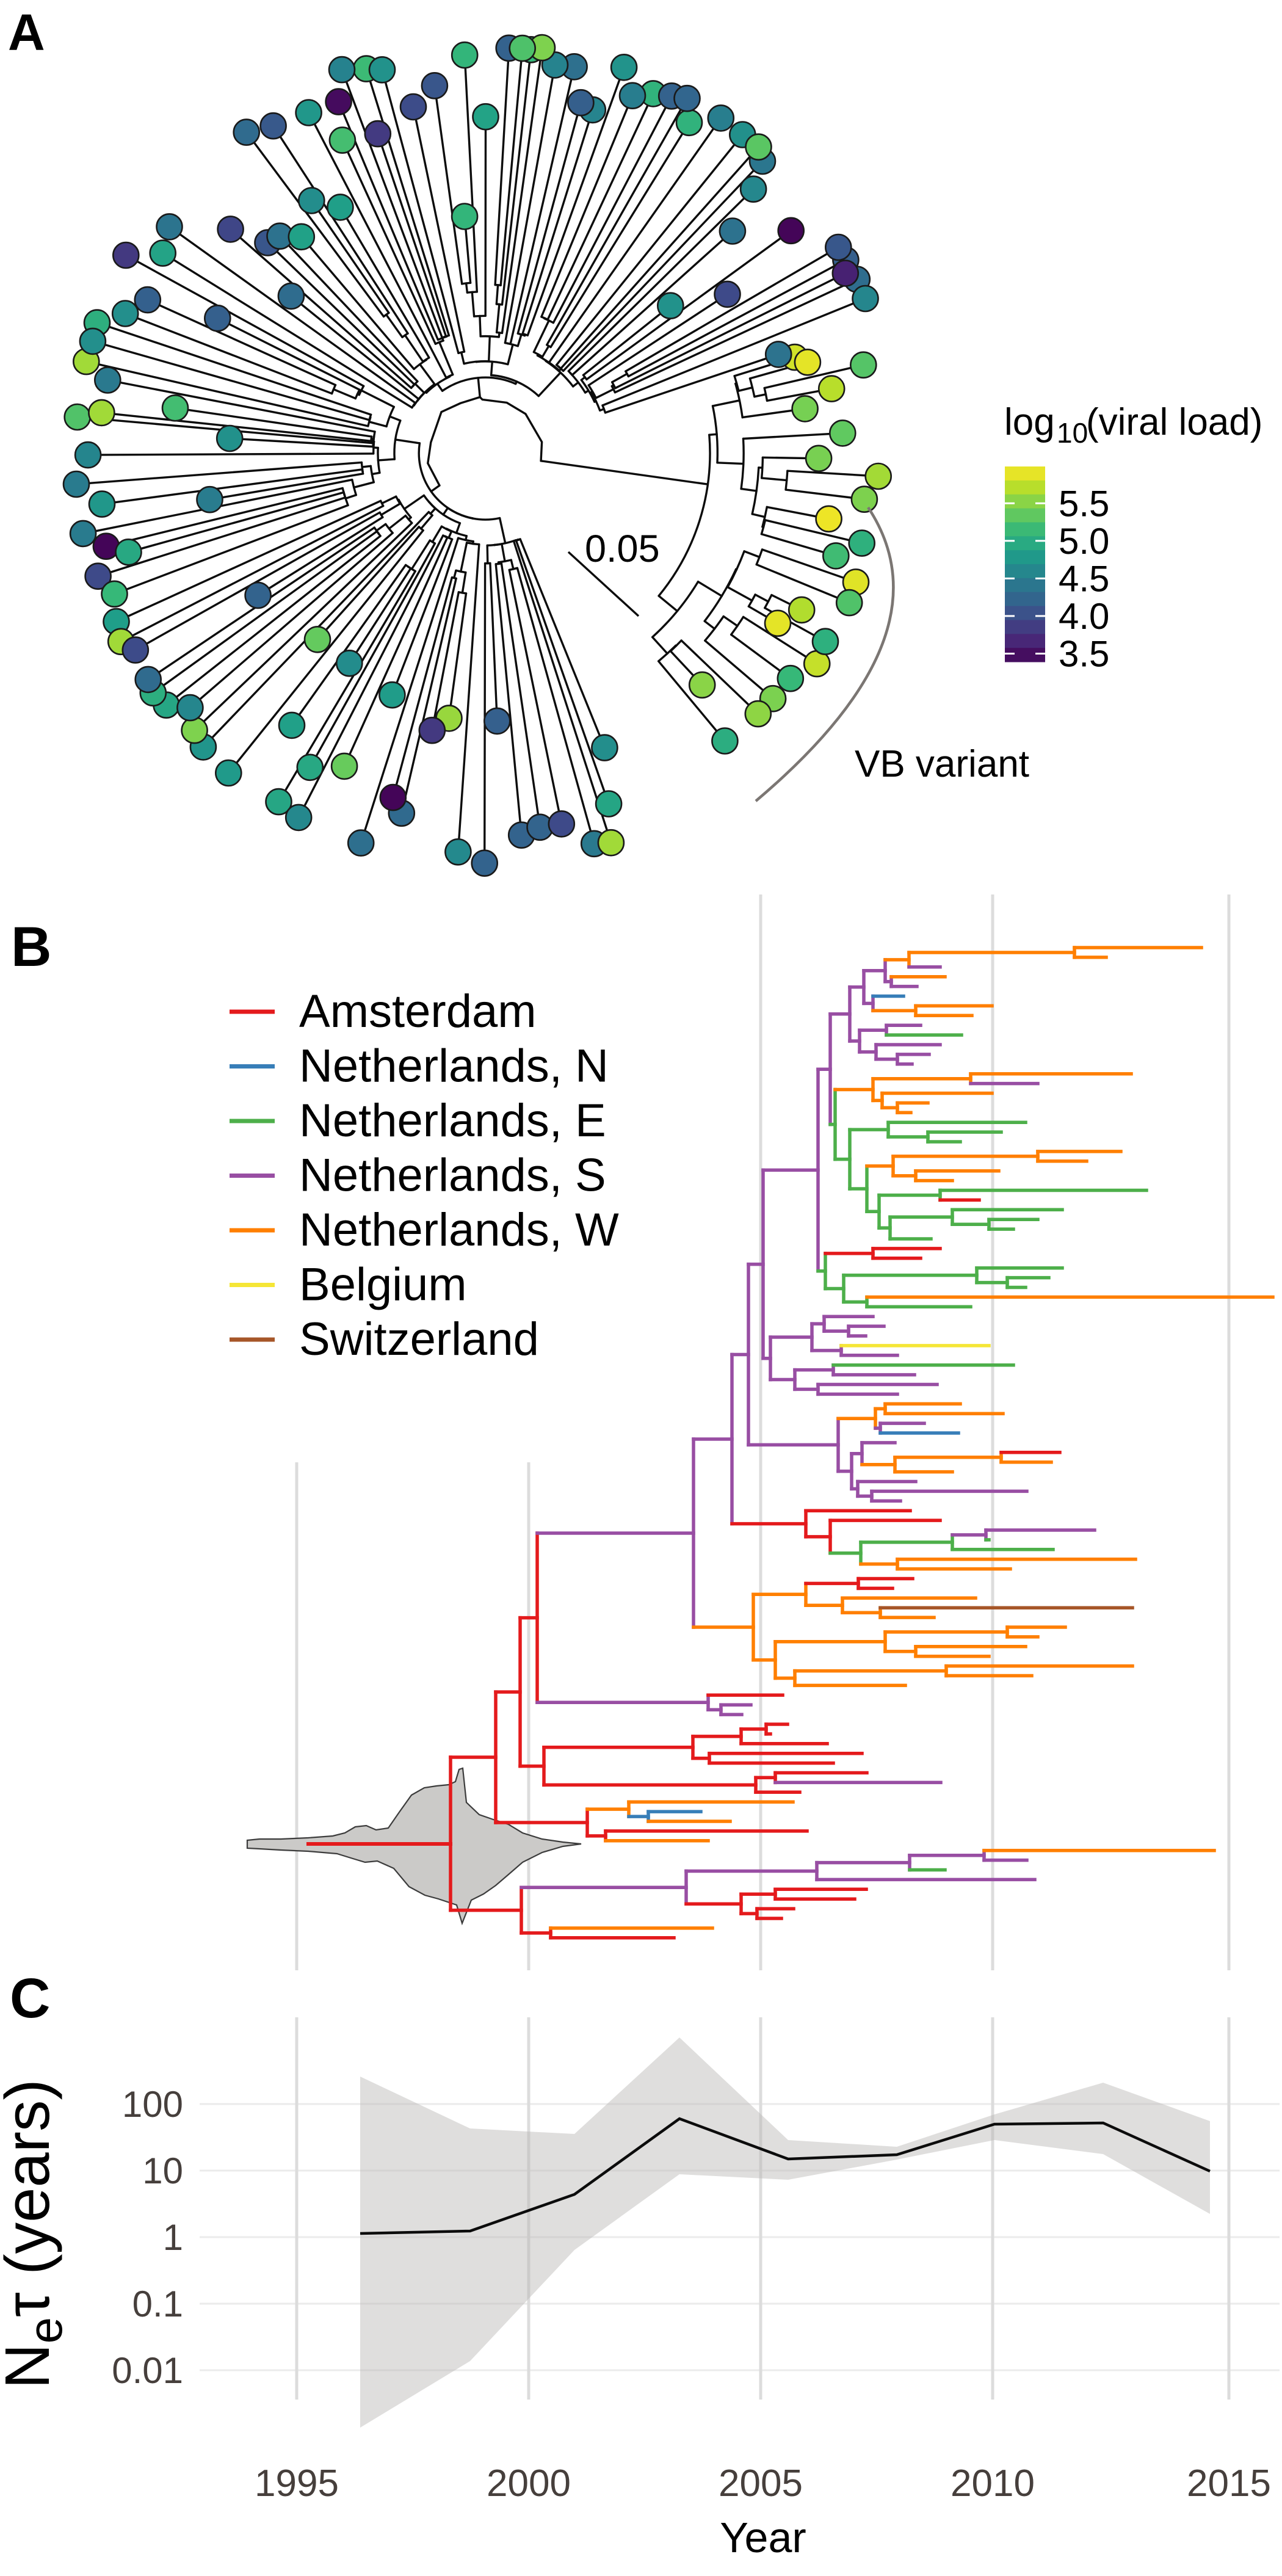 This screenshot has width=1282, height=2576. Describe the element at coordinates (1084, 503) in the screenshot. I see `svg-text: 5.5` at that location.